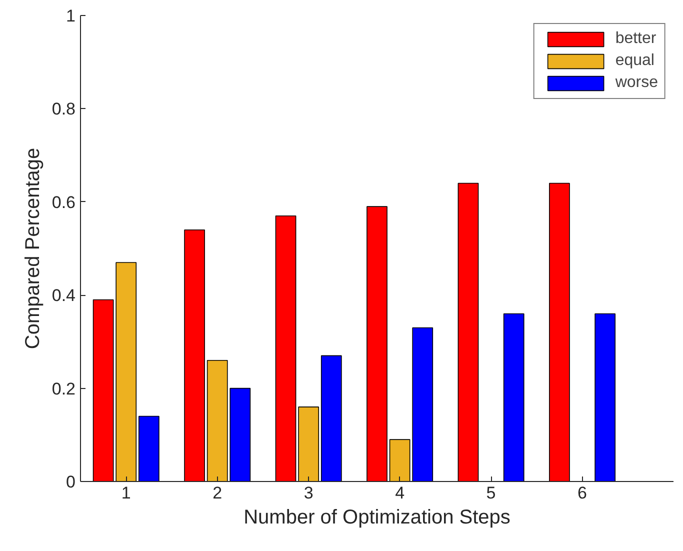  What do you see at coordinates (400, 493) in the screenshot?
I see `x-tick-label: 4` at bounding box center [400, 493].